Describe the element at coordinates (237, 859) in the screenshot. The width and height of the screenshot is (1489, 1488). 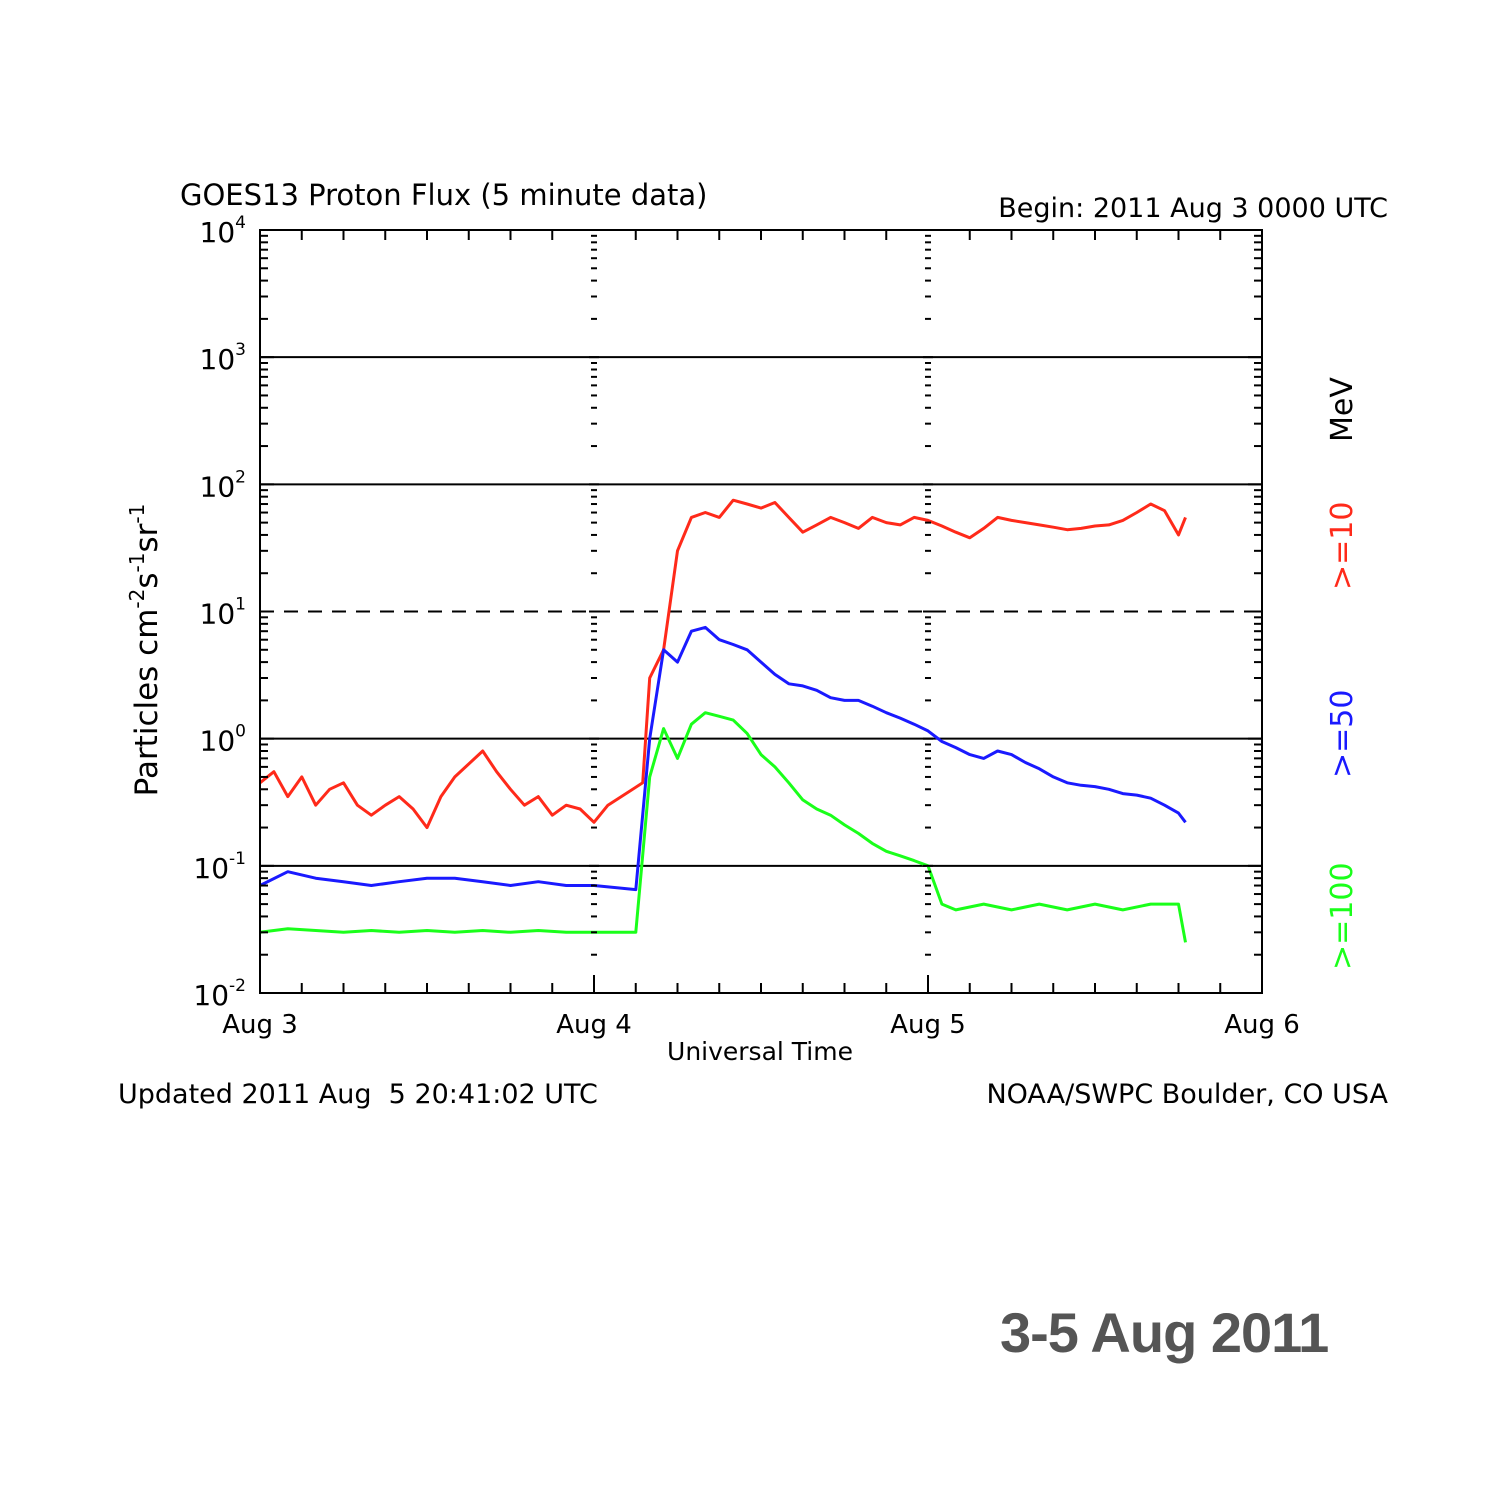
I see `y-tick-exponent: -1` at that location.